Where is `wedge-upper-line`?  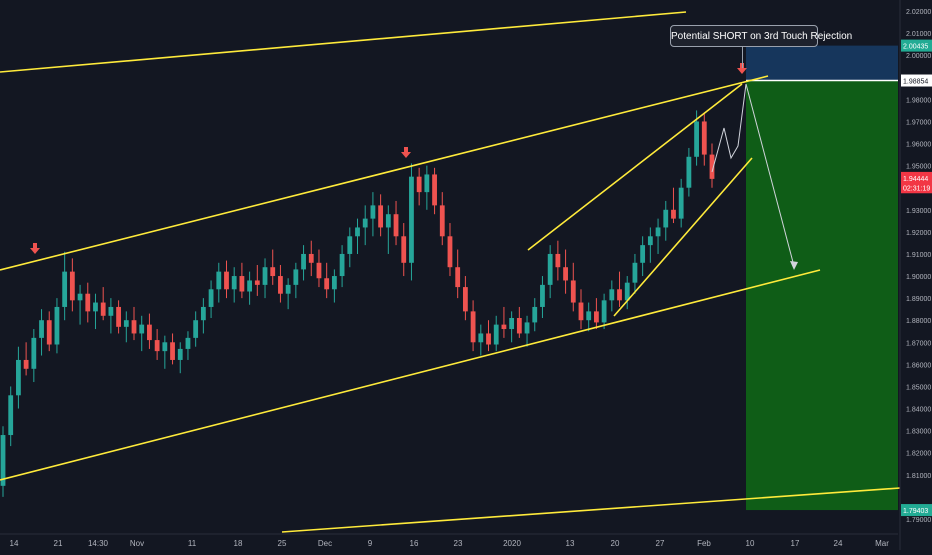
wedge-upper-line is located at coordinates (635, 167).